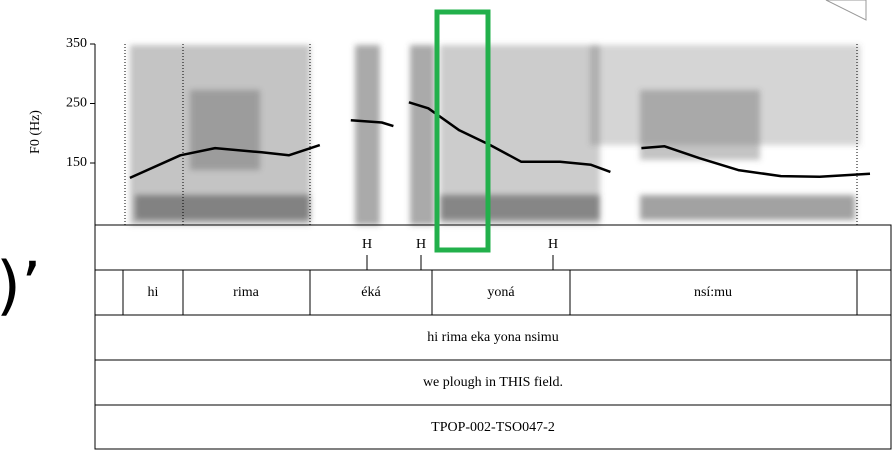  Describe the element at coordinates (76, 162) in the screenshot. I see `y-tick-label: 150` at that location.